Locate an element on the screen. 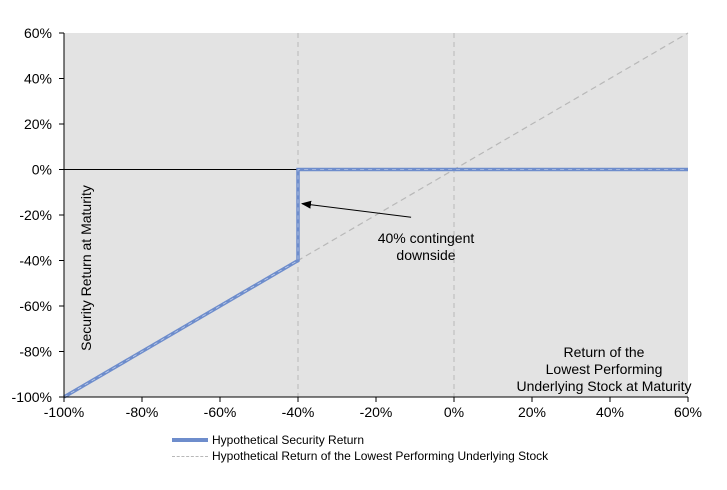 The image size is (727, 490). legend-item-security-return: Hypothetical Security Return is located at coordinates (360, 440).